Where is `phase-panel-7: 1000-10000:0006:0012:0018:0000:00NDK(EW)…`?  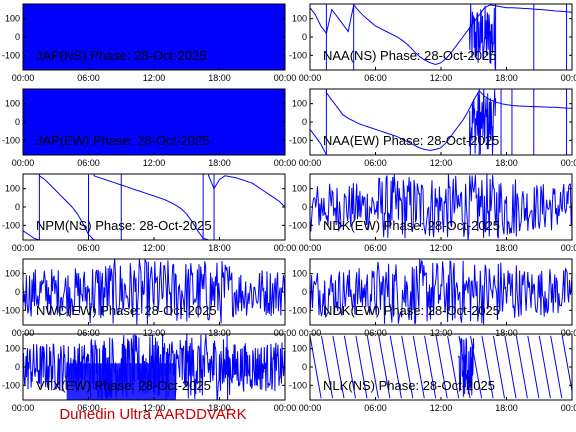 phase-panel-7: 1000-10000:0006:0012:0018:0000:00NDK(EW)… is located at coordinates (432, 298).